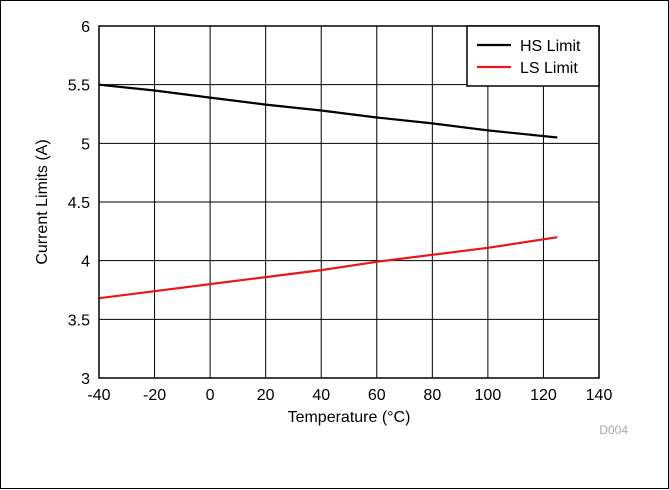  Describe the element at coordinates (79, 86) in the screenshot. I see `y-tick-label: 5.5` at that location.